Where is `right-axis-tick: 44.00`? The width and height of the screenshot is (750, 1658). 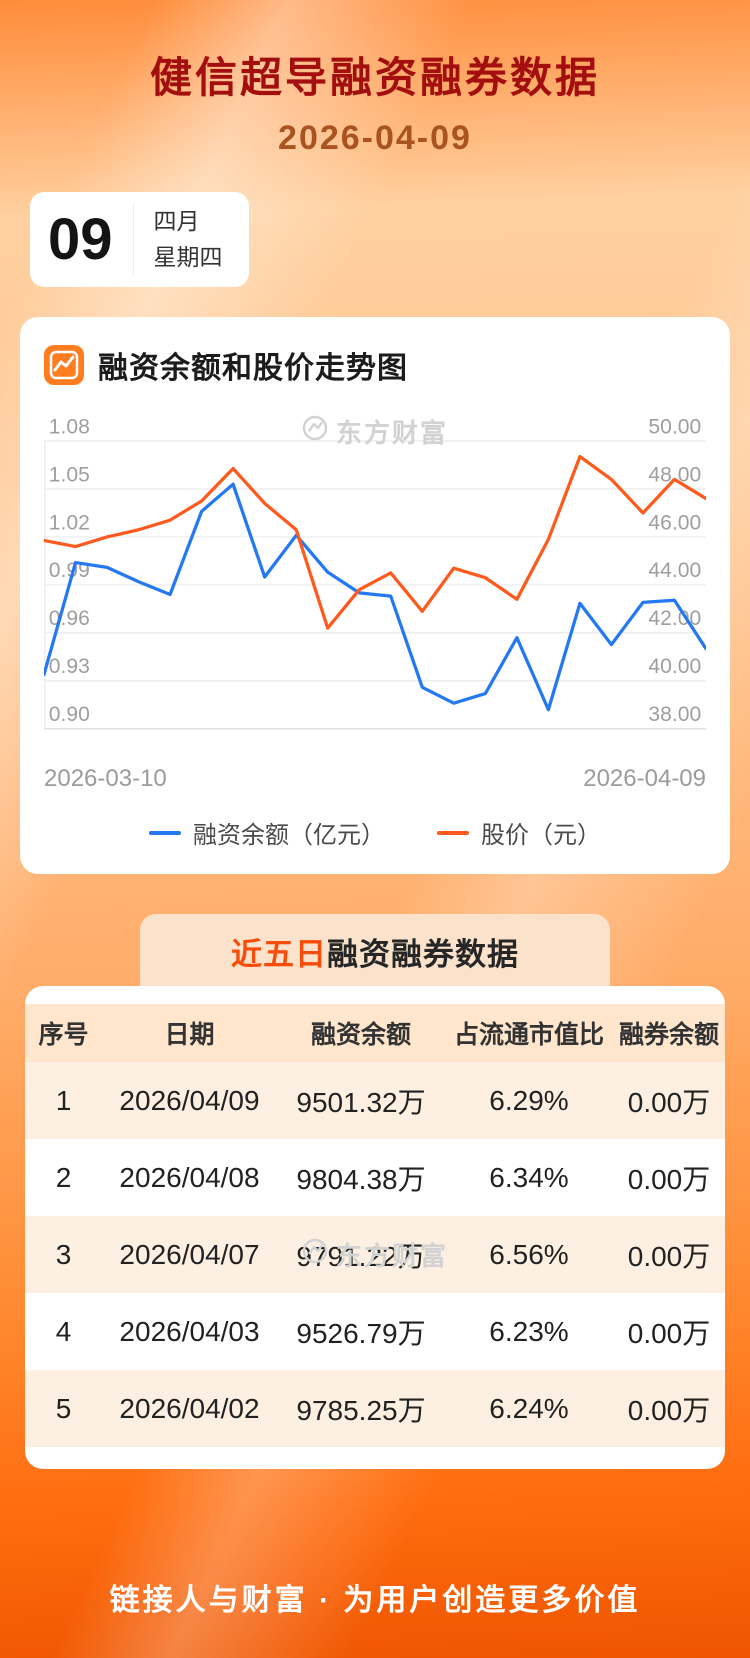
right-axis-tick: 44.00 is located at coordinates (674, 571).